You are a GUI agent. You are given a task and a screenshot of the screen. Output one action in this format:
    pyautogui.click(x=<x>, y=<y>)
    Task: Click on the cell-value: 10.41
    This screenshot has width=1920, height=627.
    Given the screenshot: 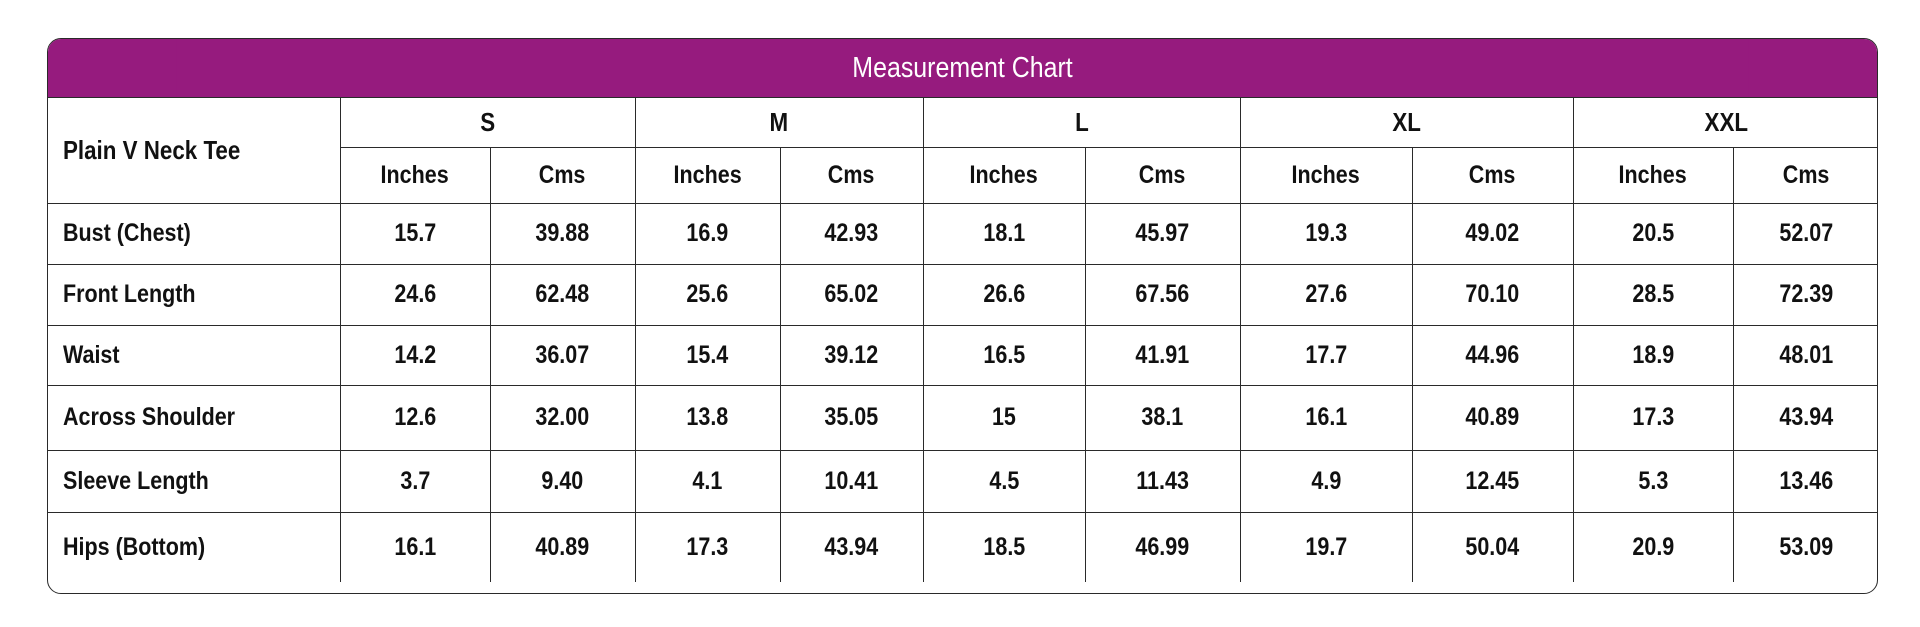 What is the action you would take?
    pyautogui.click(x=851, y=480)
    